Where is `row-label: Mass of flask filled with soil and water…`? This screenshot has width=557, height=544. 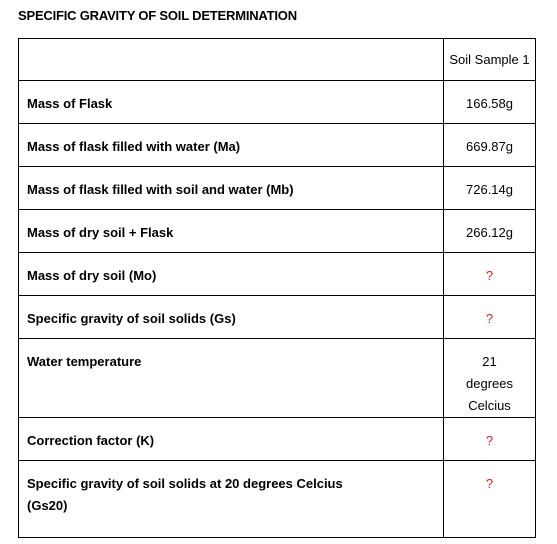 row-label: Mass of flask filled with soil and water… is located at coordinates (231, 188).